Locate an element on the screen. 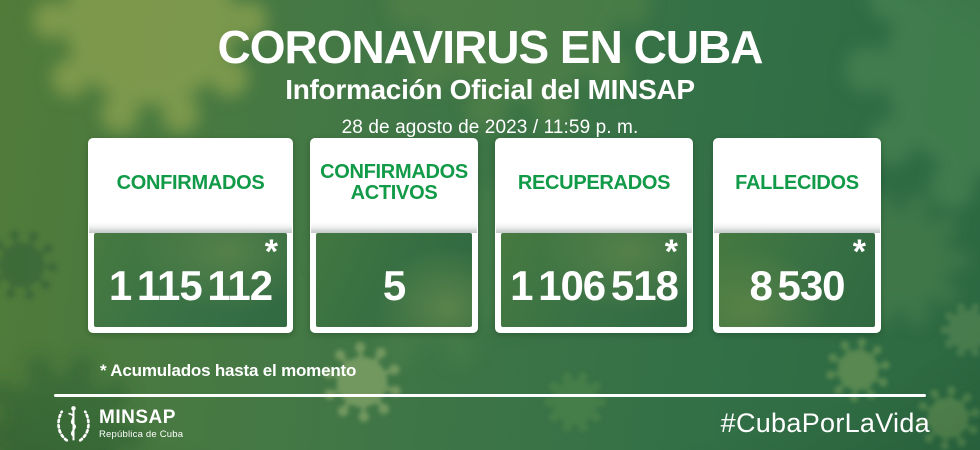 The image size is (980, 450). stat-value: 1 106 518 is located at coordinates (594, 285).